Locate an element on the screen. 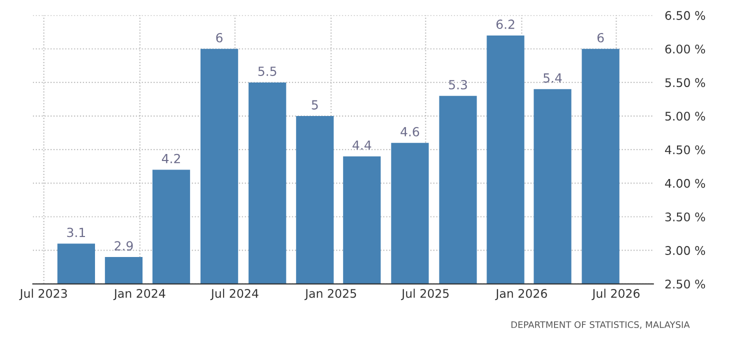 The width and height of the screenshot is (730, 340). text: DEPARTMENT OF STATISTICS, MALAYSIA is located at coordinates (600, 325).